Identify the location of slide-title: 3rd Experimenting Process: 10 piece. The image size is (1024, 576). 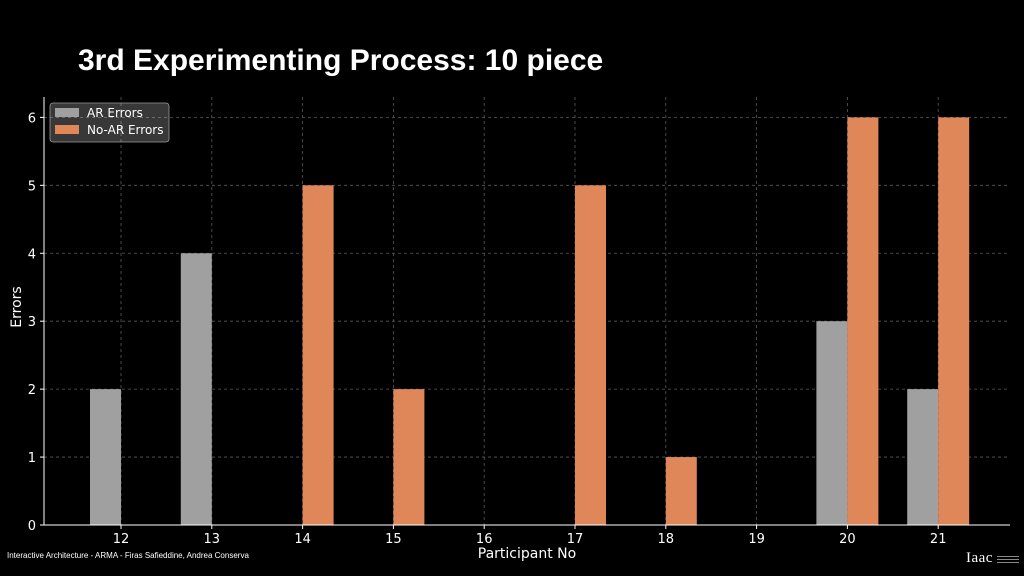
(341, 60).